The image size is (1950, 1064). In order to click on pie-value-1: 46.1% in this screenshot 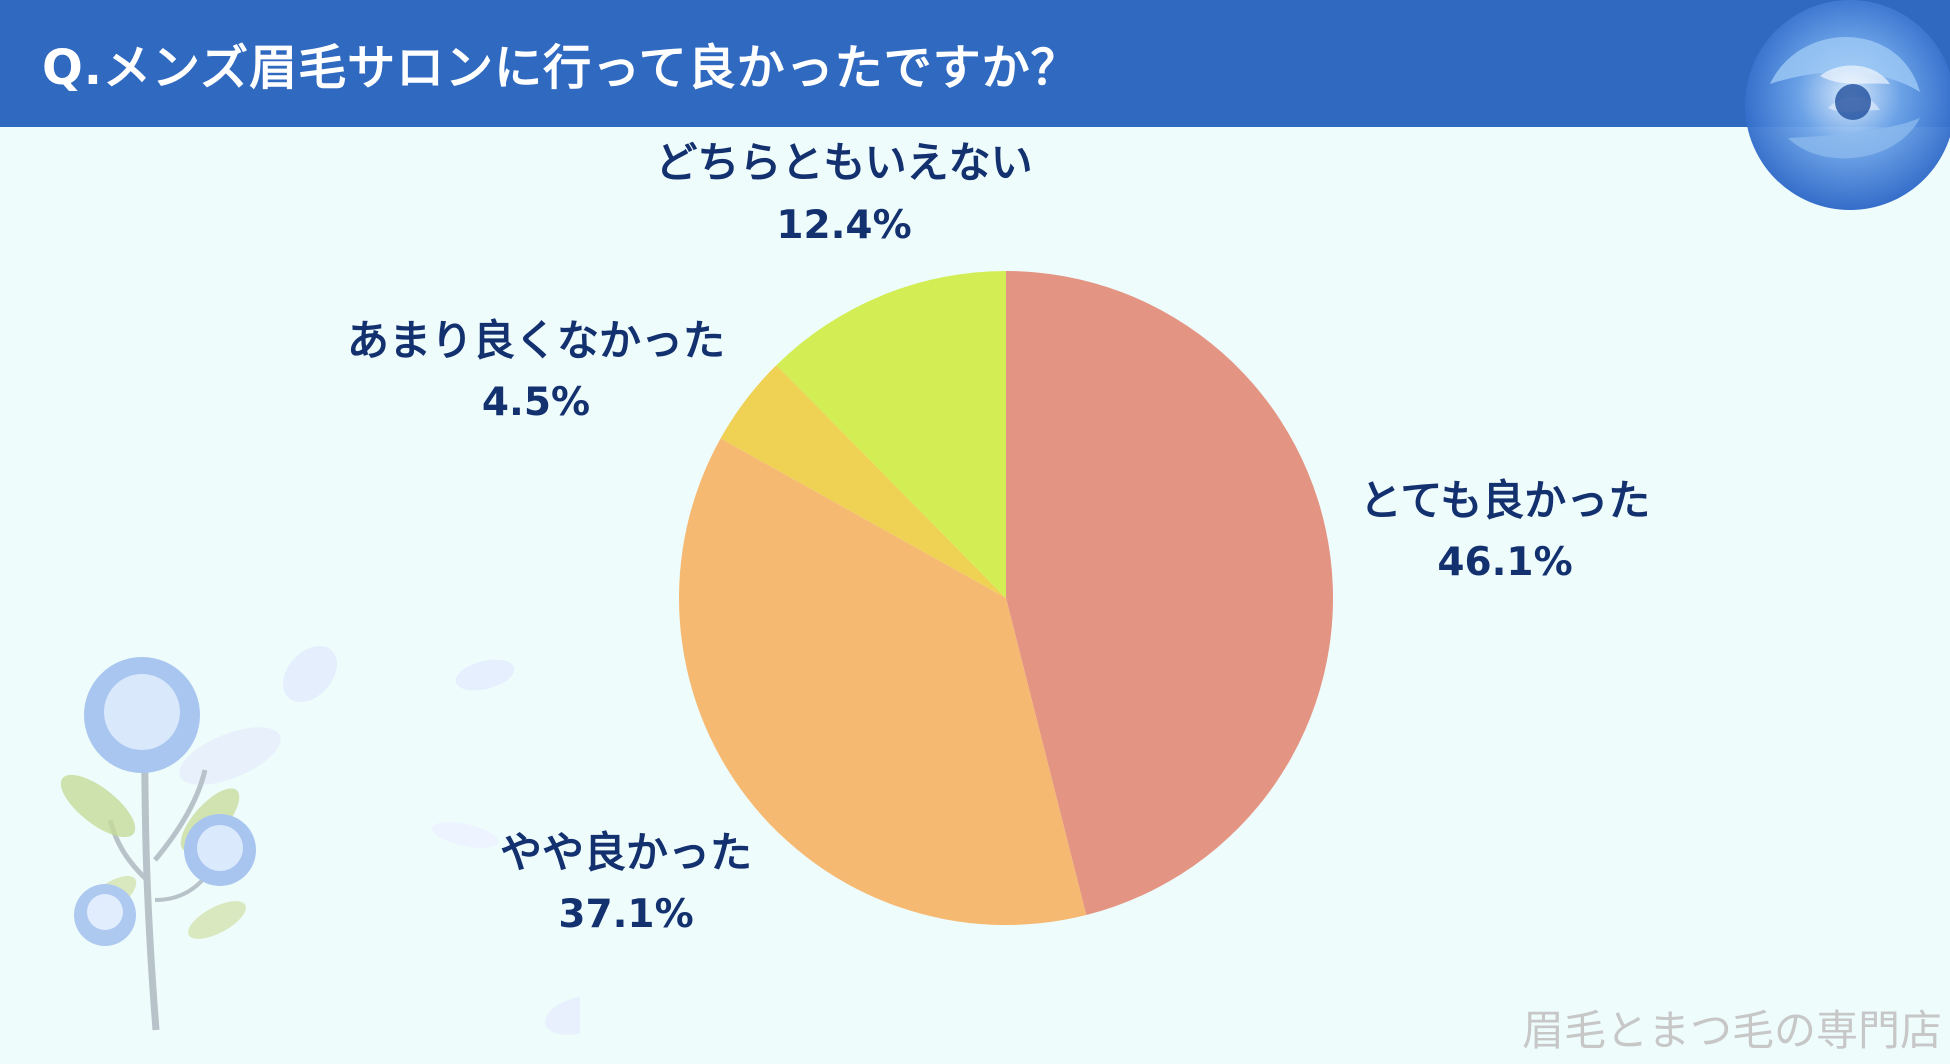, I will do `click(1504, 562)`.